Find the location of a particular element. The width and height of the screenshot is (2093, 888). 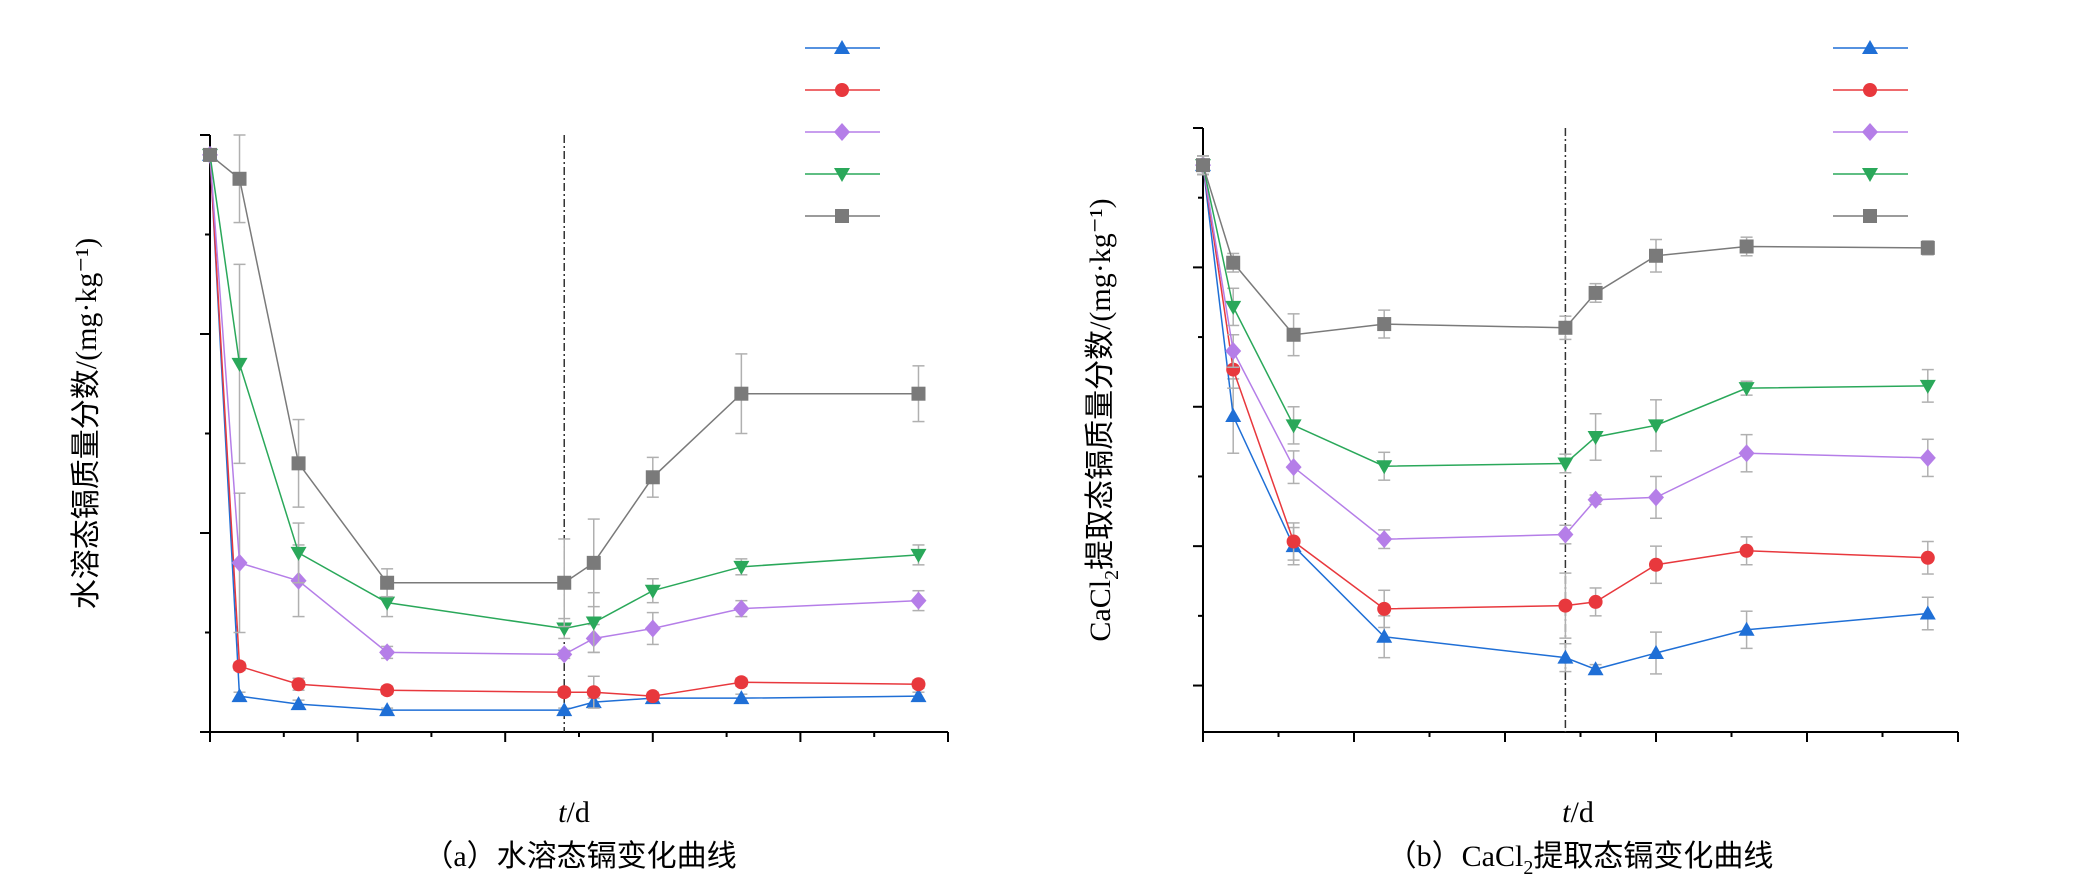

figure-caption: （a）水溶态镉变化曲线 is located at coordinates (579, 856).